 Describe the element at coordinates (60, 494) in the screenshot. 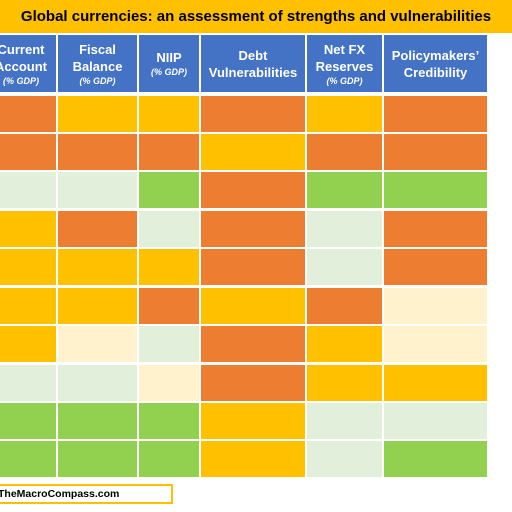

I see `source-label: TheMacroCompass.com` at that location.